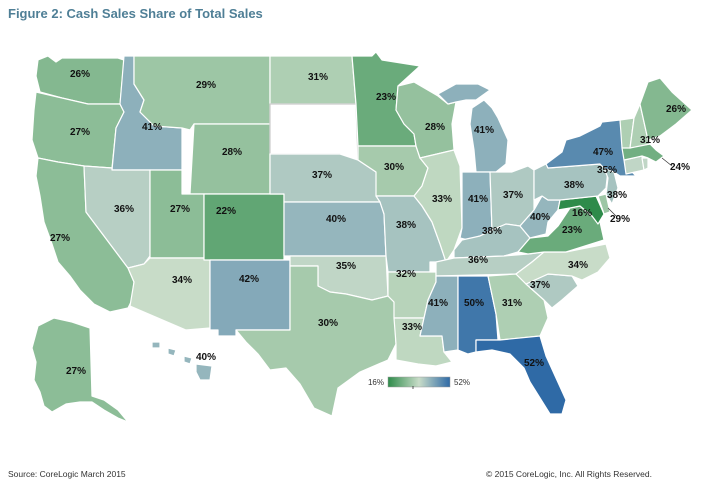  Describe the element at coordinates (206, 85) in the screenshot. I see `state-label-MT: 29%` at that location.